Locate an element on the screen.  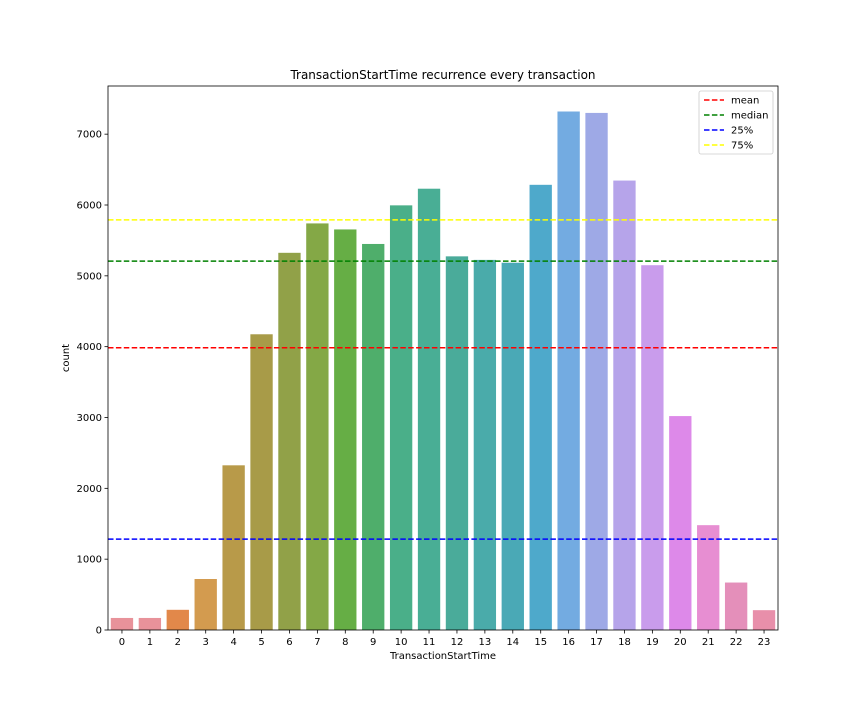
x-tick-label: 22 is located at coordinates (736, 642).